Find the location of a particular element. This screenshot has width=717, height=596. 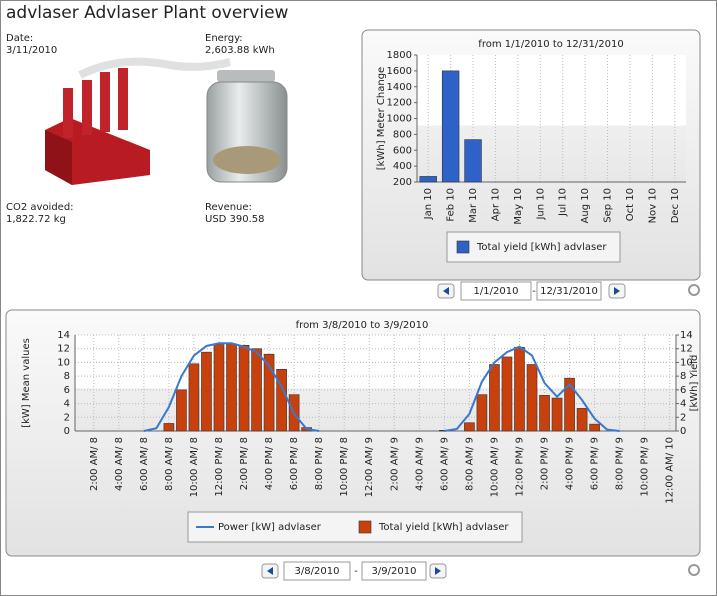

x-tick-label: 8:00 PM/ 8 is located at coordinates (319, 463).